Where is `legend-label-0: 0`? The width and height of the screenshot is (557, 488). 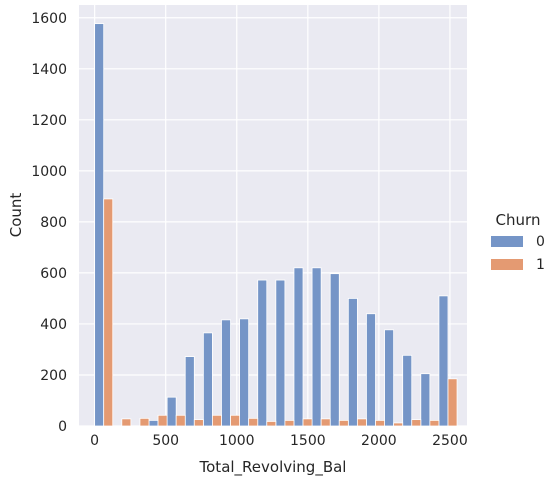
legend-label-0: 0 is located at coordinates (540, 242).